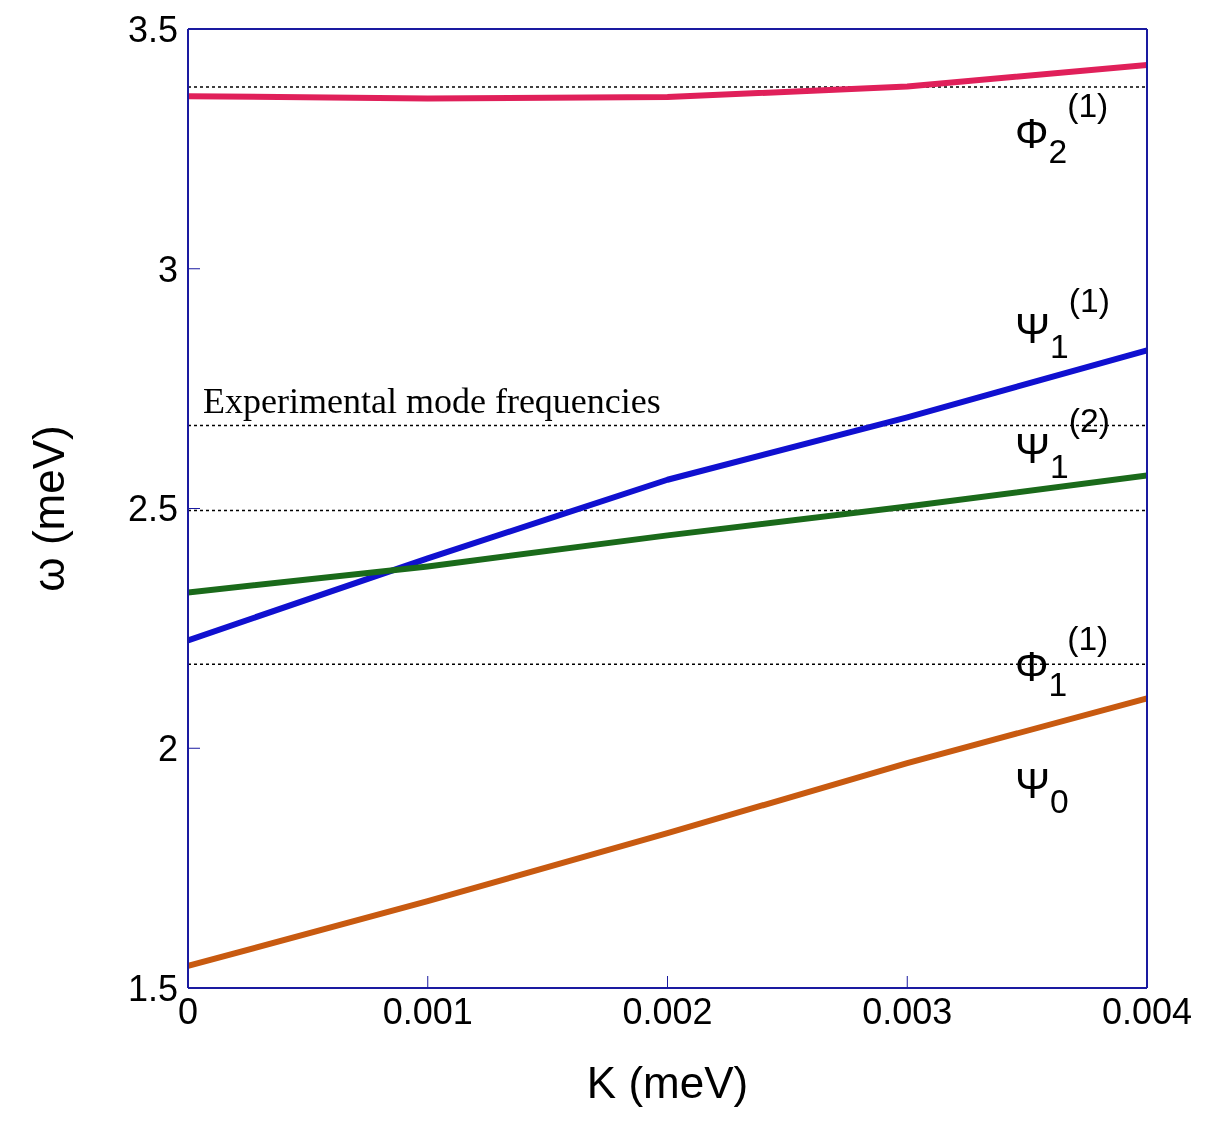  Describe the element at coordinates (167, 749) in the screenshot. I see `y-tick-label: 2` at that location.